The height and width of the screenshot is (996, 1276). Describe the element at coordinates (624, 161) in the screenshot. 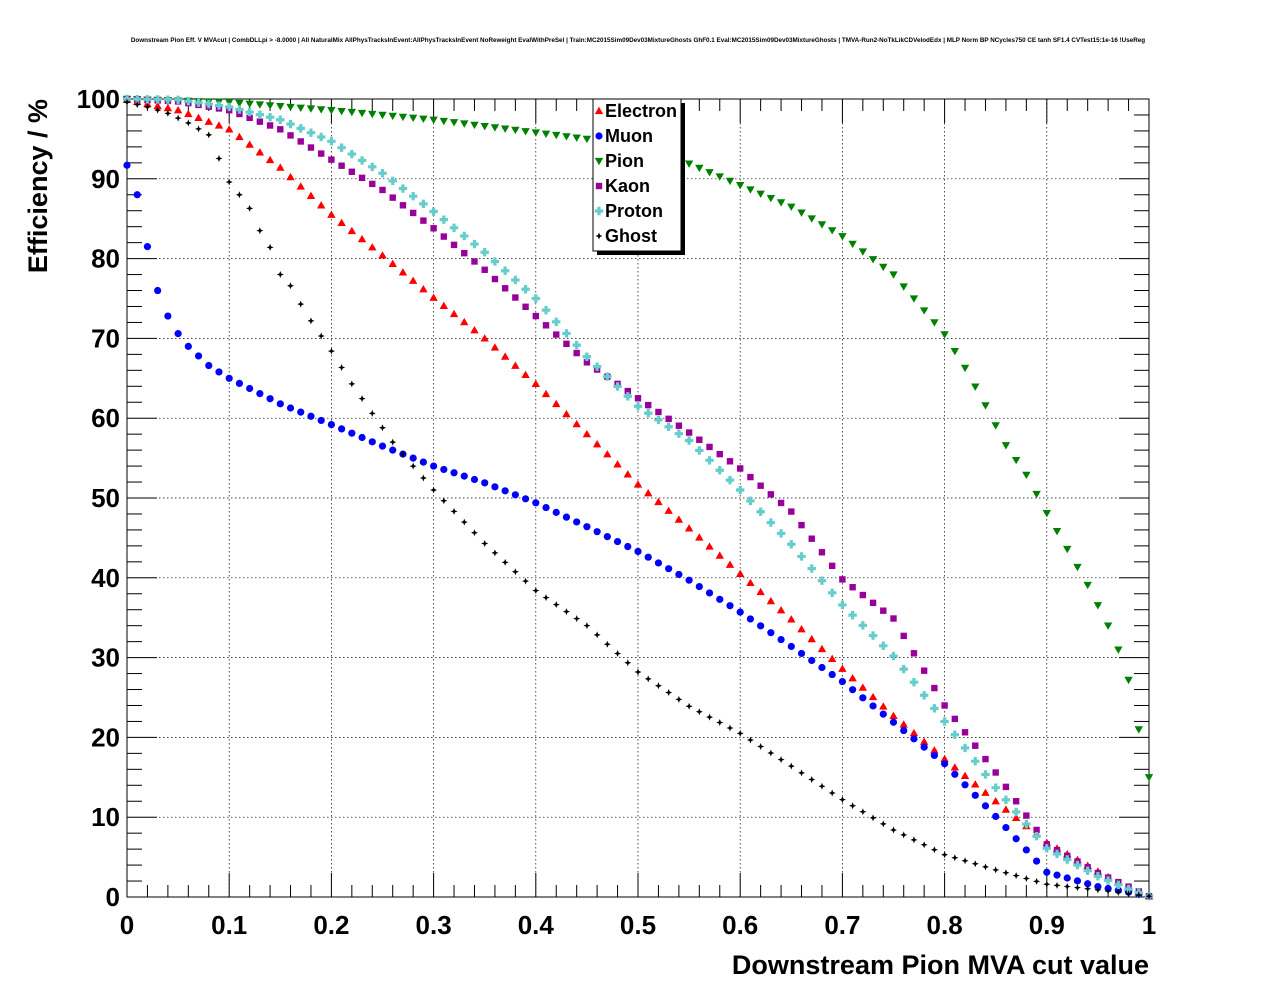

I see `legend-label-pion: Pion` at that location.